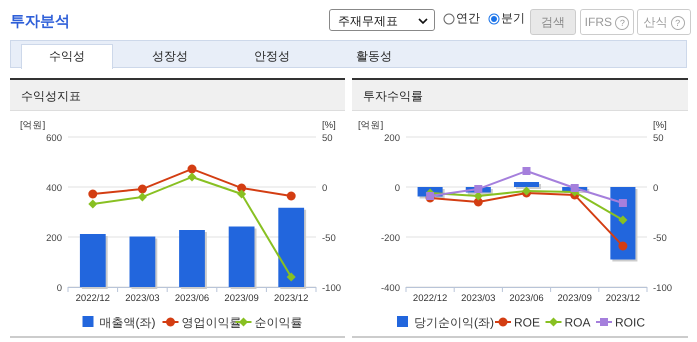  I want to click on y-tick-label: 600, so click(54, 138).